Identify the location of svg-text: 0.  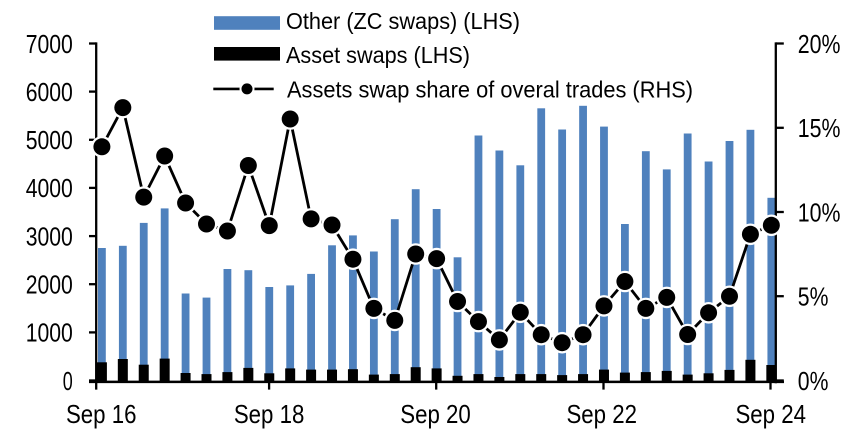
(68, 381).